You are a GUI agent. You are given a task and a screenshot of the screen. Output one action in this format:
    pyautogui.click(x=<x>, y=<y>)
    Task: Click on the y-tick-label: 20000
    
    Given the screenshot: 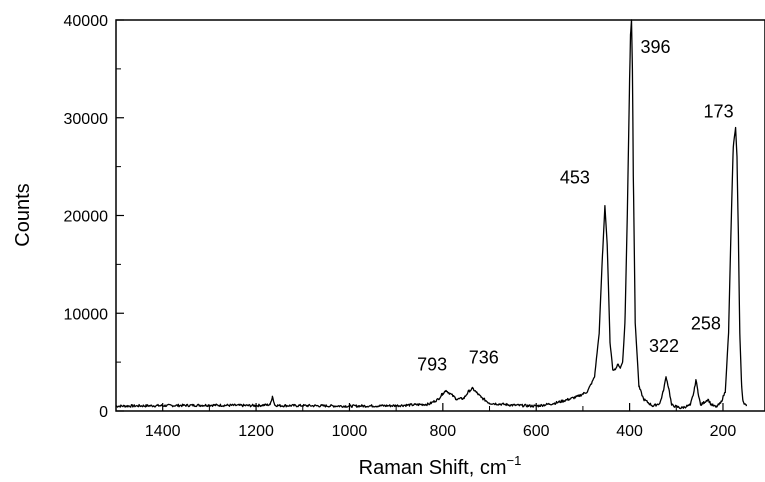 What is the action you would take?
    pyautogui.click(x=86, y=217)
    